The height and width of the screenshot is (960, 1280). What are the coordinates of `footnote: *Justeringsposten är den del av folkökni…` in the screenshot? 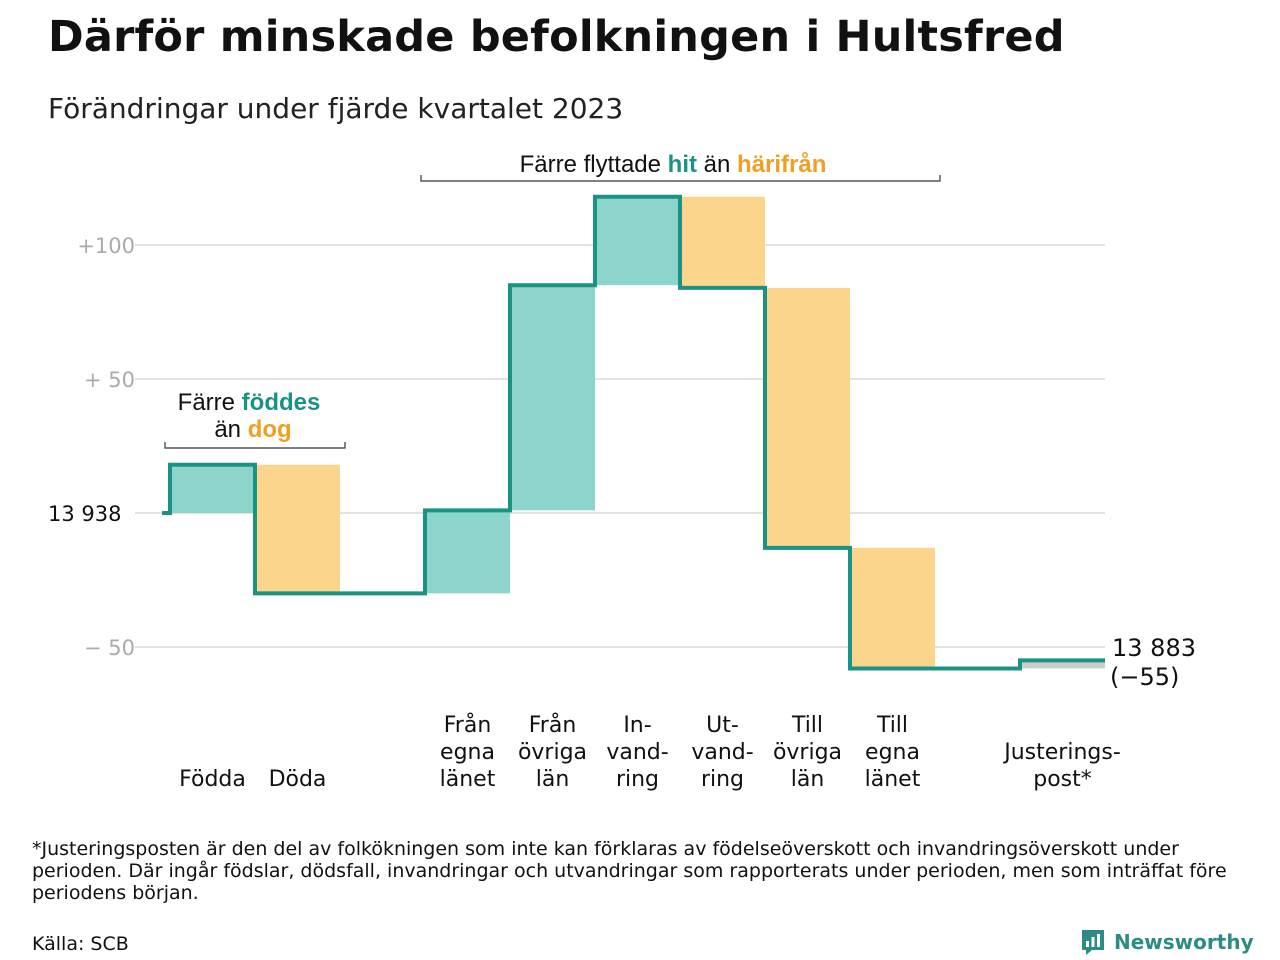 It's located at (629, 871).